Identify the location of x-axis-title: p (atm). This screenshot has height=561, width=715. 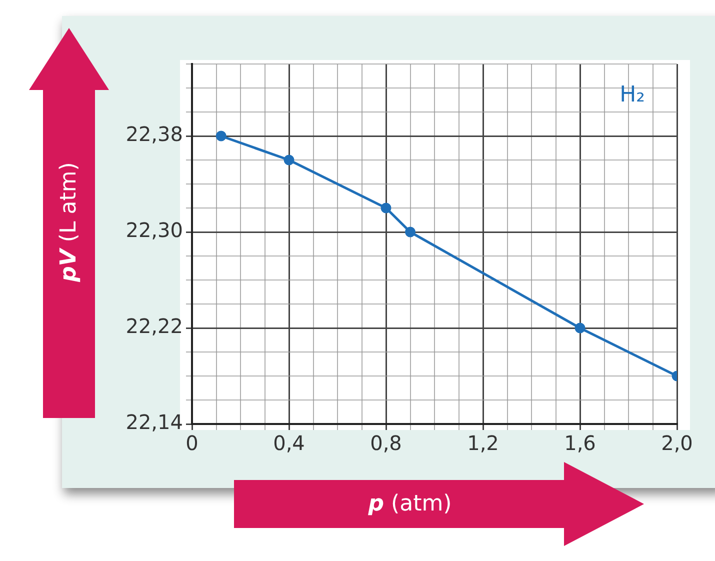
(410, 504).